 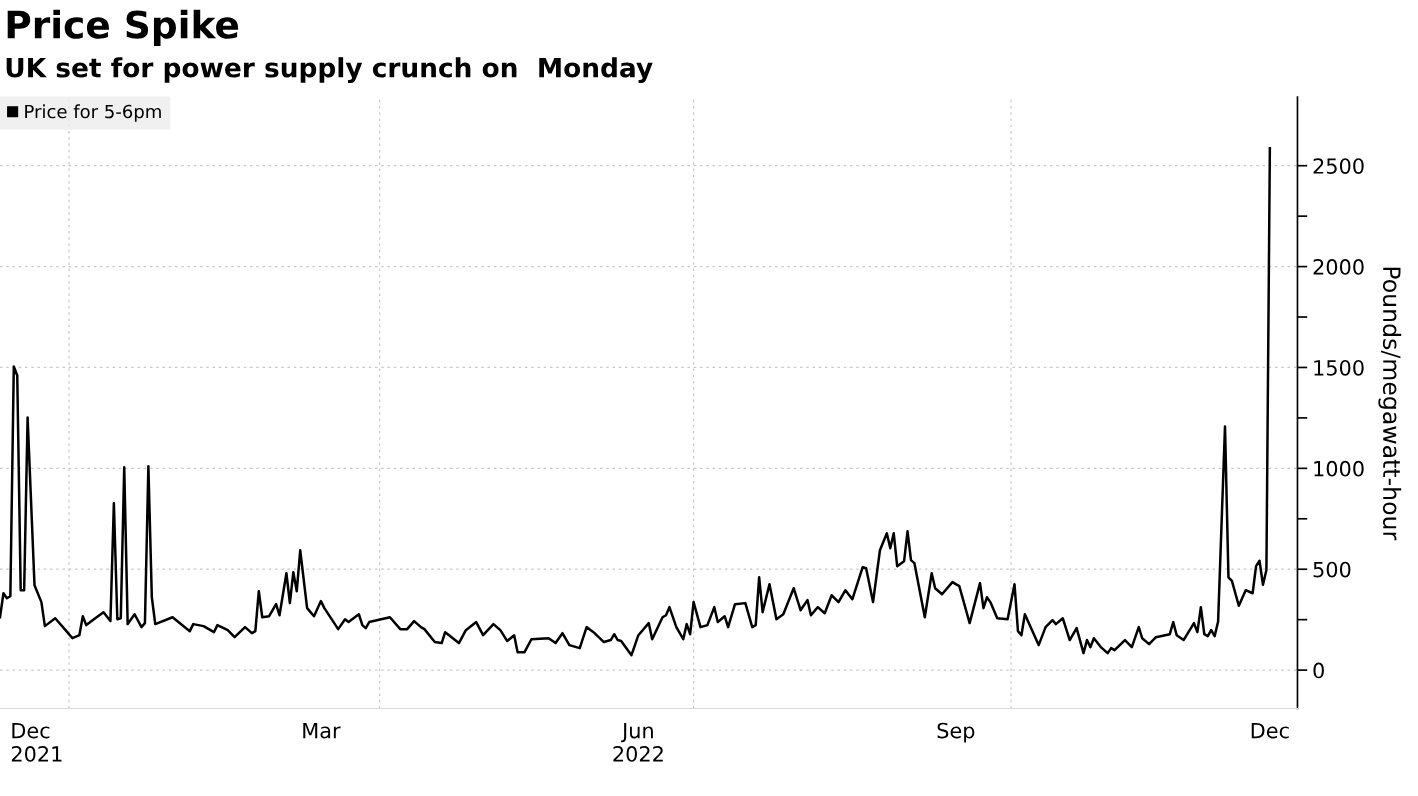 What do you see at coordinates (956, 732) in the screenshot?
I see `x-tick-label: Sep` at bounding box center [956, 732].